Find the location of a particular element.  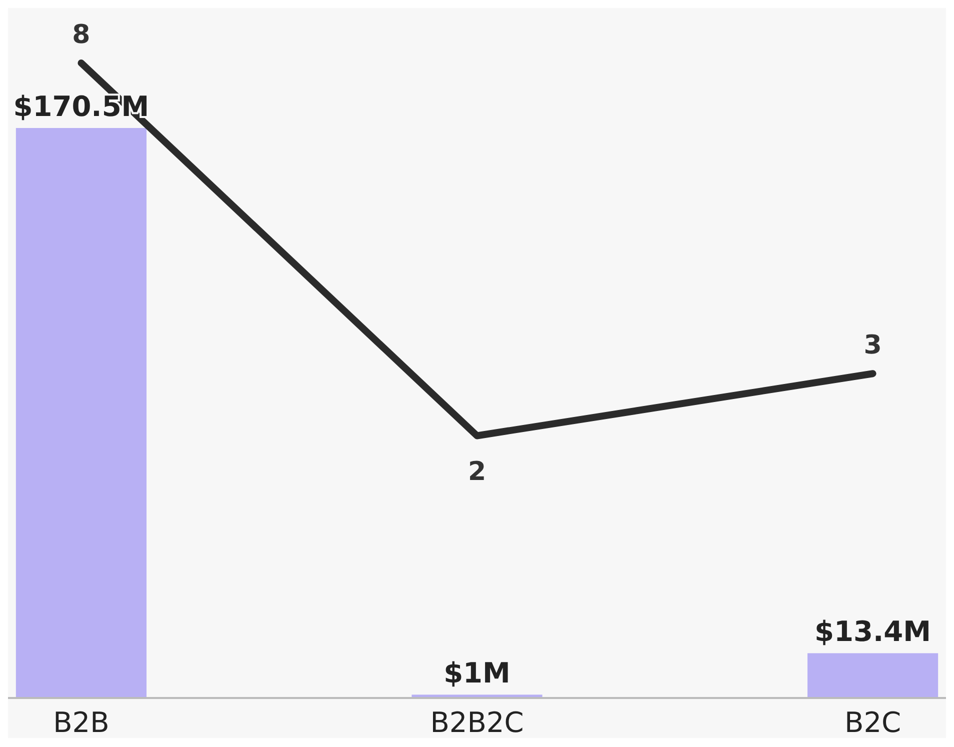

data-label: $13.4M is located at coordinates (872, 631).